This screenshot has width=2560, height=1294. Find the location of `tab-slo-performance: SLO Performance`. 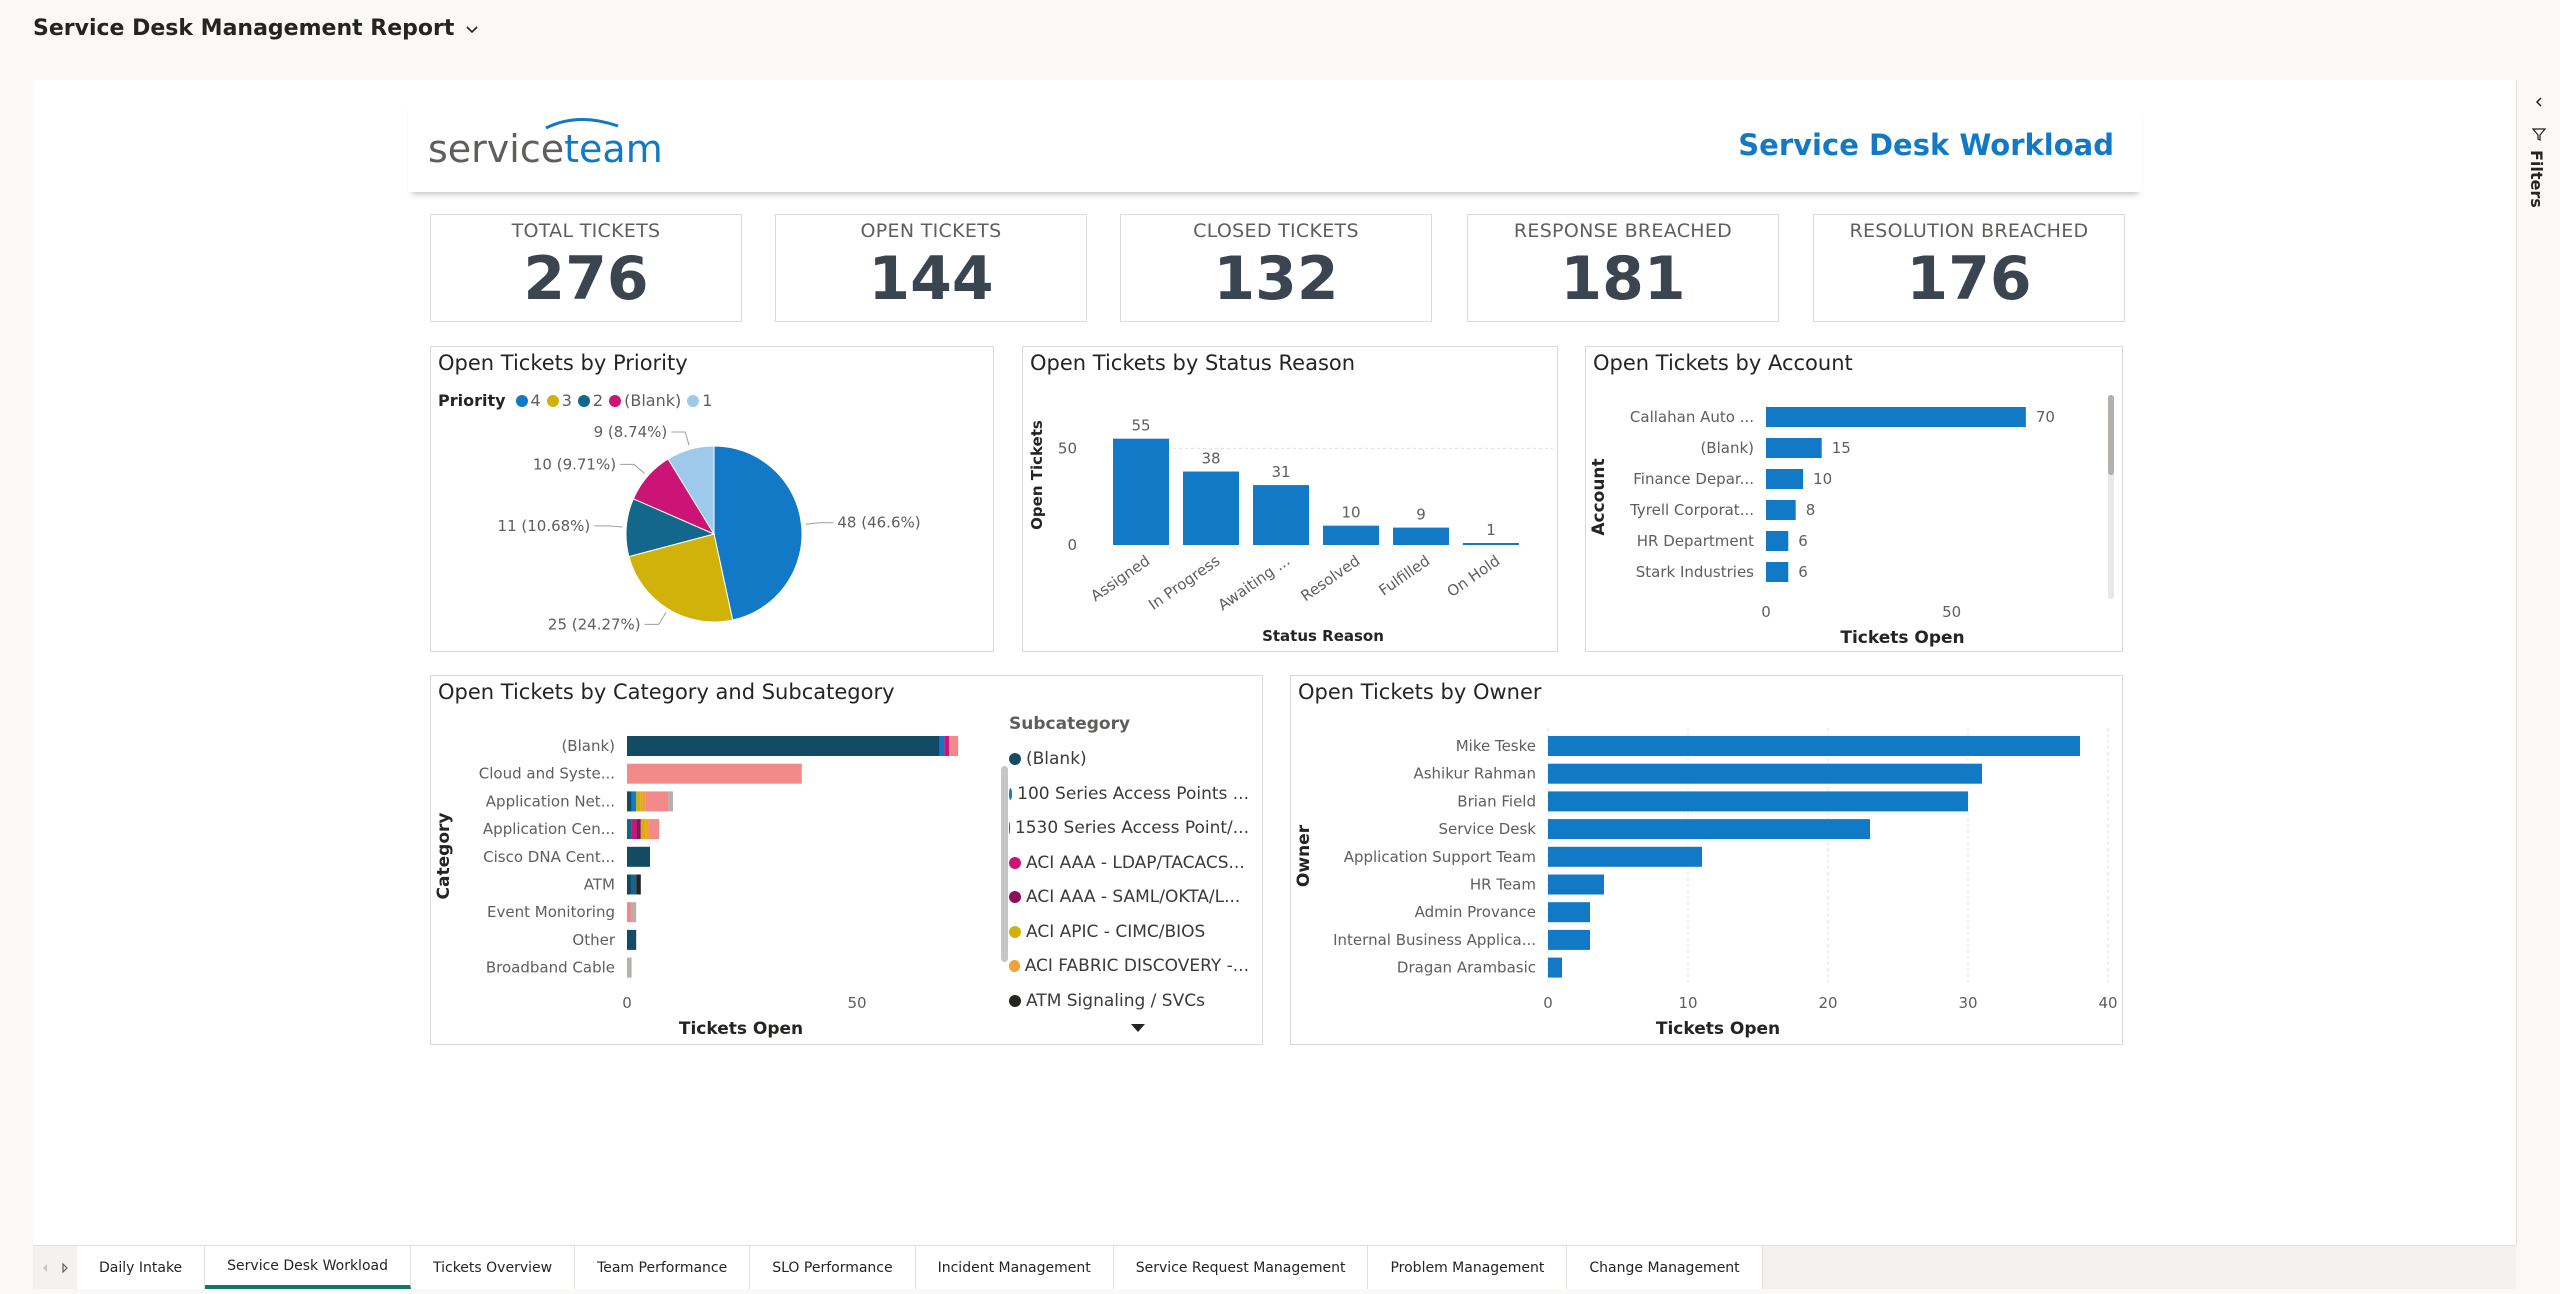

tab-slo-performance: SLO Performance is located at coordinates (833, 1267).